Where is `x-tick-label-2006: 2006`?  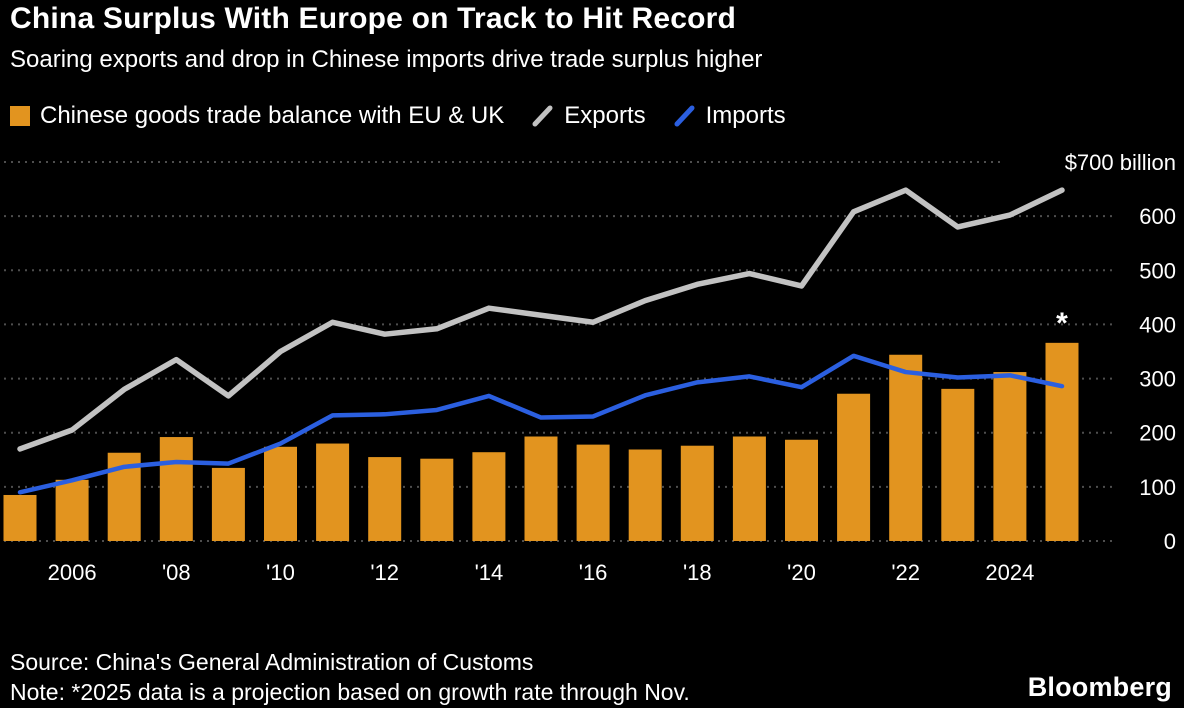 x-tick-label-2006: 2006 is located at coordinates (72, 572).